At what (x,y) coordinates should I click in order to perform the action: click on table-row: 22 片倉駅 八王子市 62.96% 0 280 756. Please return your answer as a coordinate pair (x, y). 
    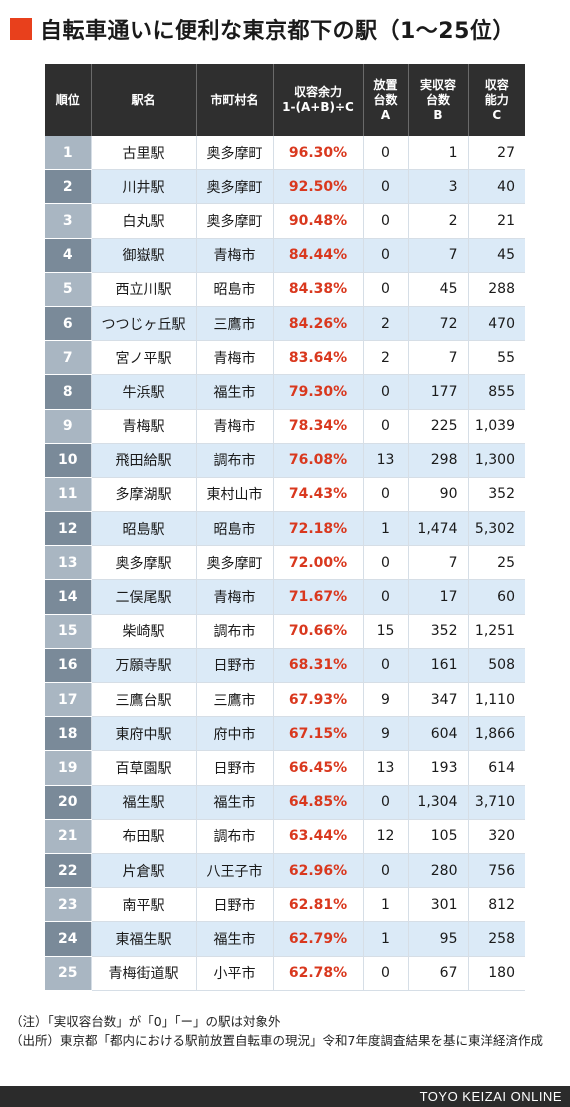
    Looking at the image, I should click on (285, 871).